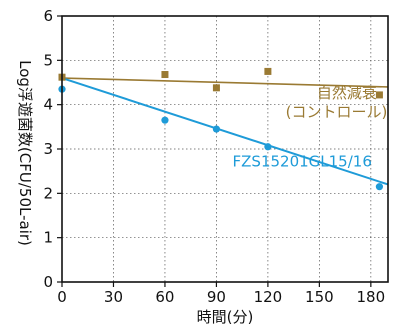 The image size is (400, 333). I want to click on x-tick-label: 0, so click(62, 297).